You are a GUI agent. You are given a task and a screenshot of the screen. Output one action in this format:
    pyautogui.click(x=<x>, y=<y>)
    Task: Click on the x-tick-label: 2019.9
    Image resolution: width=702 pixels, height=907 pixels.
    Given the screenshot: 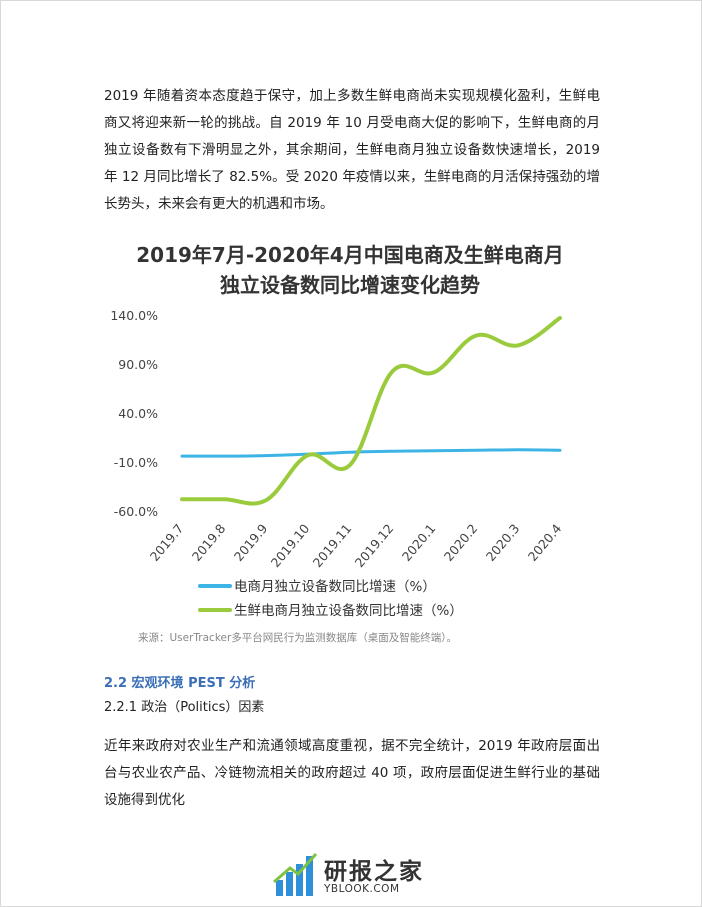 What is the action you would take?
    pyautogui.click(x=251, y=542)
    